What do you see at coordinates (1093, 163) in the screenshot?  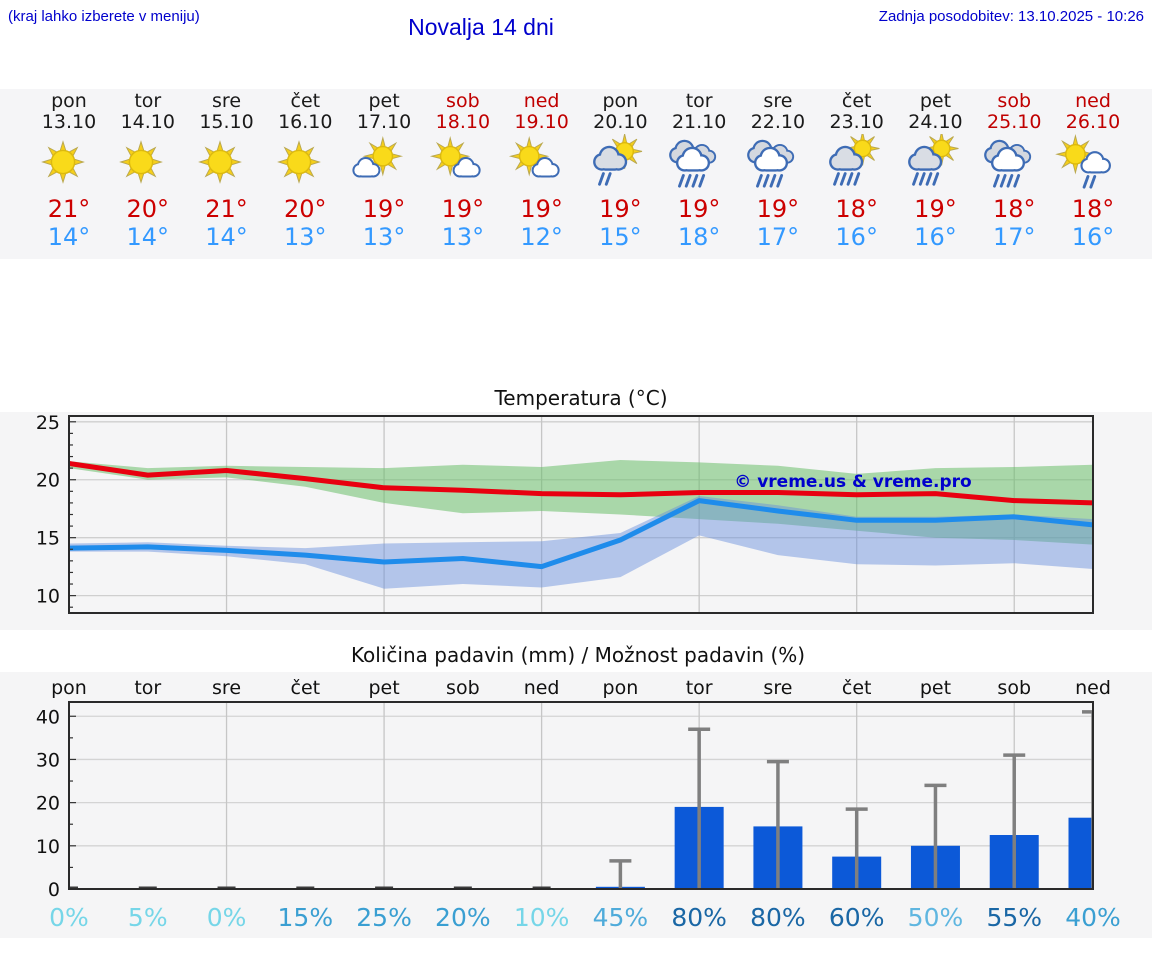 I see `sun-cloud-rain-2-icon` at bounding box center [1093, 163].